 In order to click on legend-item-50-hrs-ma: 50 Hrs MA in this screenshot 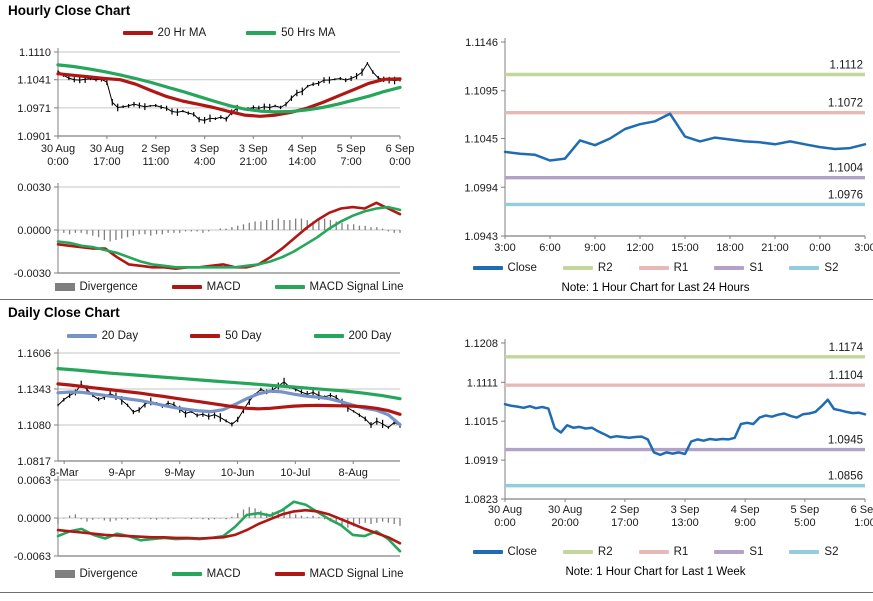, I will do `click(290, 33)`.